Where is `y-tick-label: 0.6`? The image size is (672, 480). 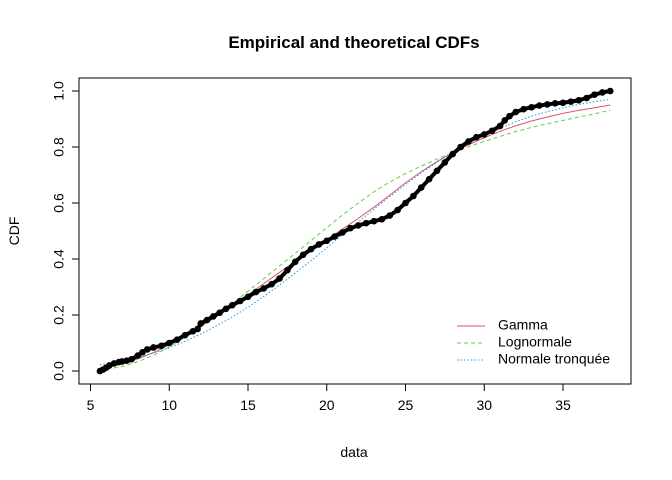
y-tick-label: 0.6 is located at coordinates (59, 203).